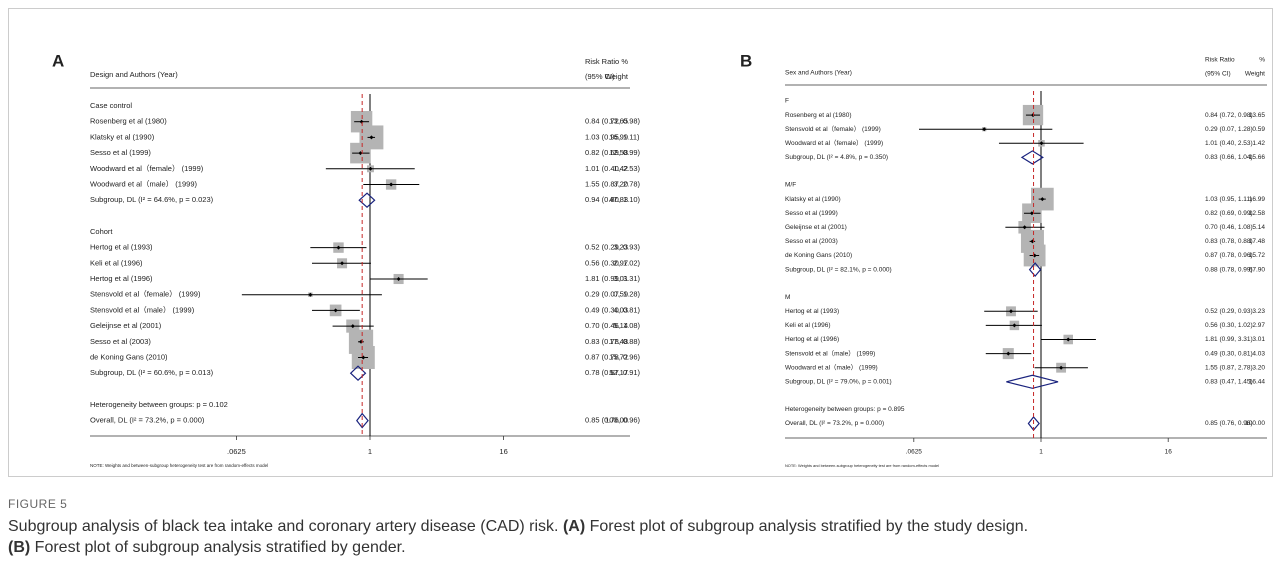 Image resolution: width=1281 pixels, height=579 pixels. I want to click on row-label: Subgroup, DL (I² = 82.1%, p = 0.000), so click(838, 269).